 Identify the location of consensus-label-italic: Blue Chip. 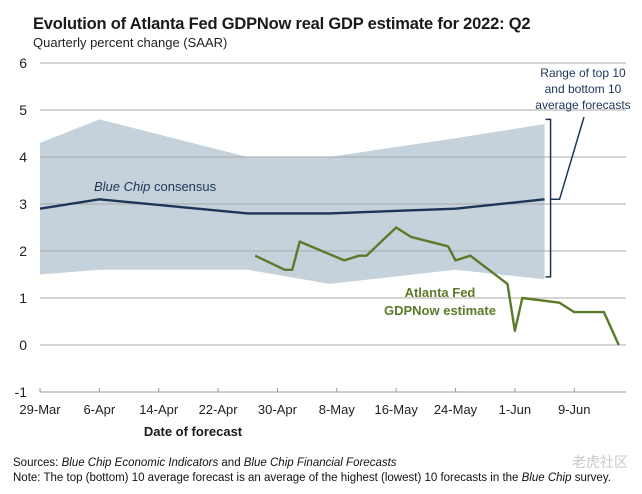
(122, 186).